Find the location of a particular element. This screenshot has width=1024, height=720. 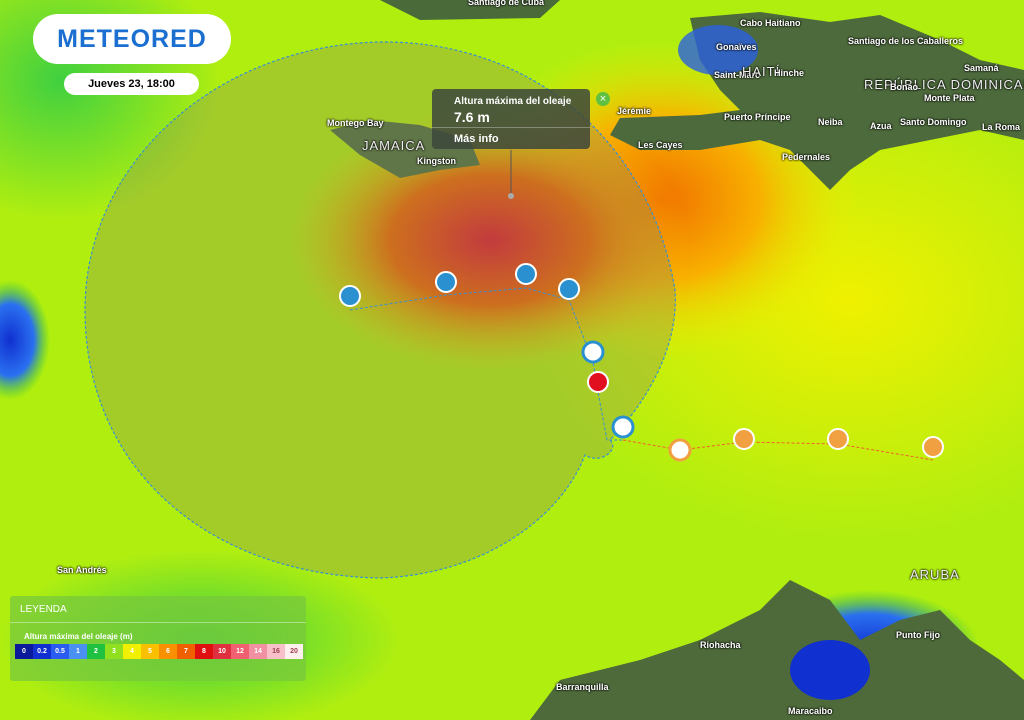

place-label: Santo Domingo is located at coordinates (933, 122).